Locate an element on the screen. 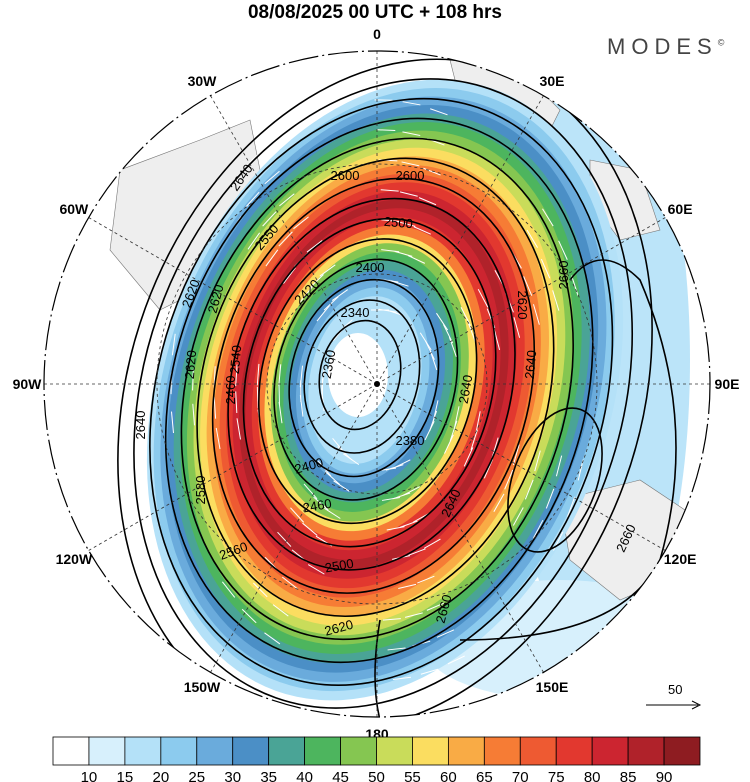 The image size is (750, 782). colorbar-label: 50 is located at coordinates (376, 775).